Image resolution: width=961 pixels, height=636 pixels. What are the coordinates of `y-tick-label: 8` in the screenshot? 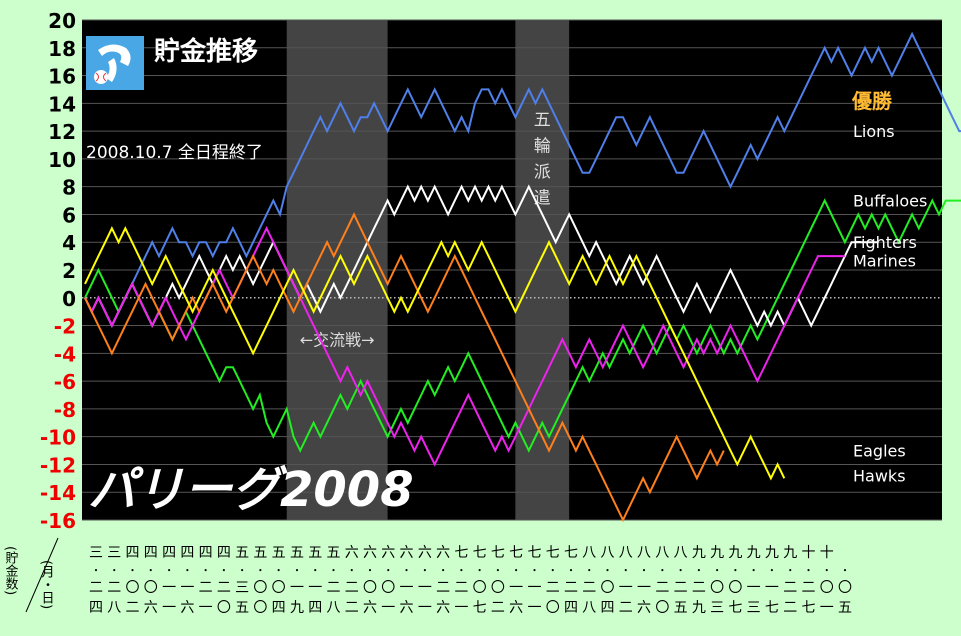 It's located at (69, 188).